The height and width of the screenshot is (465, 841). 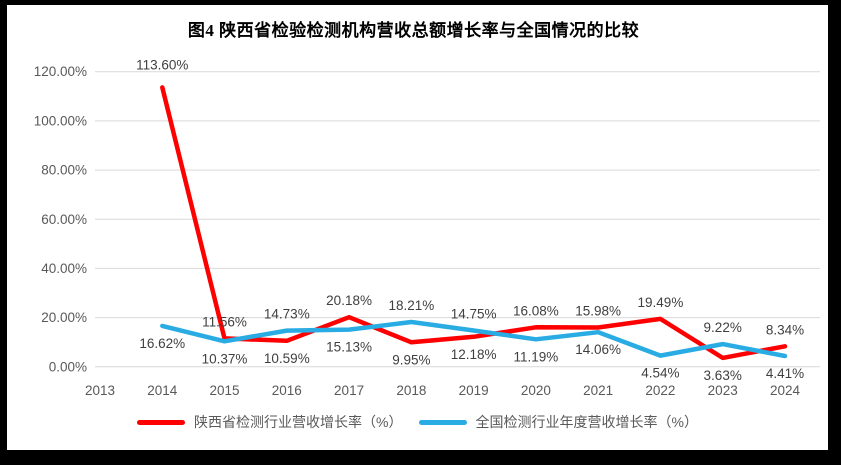 What do you see at coordinates (474, 314) in the screenshot?
I see `data-label: 14.75%` at bounding box center [474, 314].